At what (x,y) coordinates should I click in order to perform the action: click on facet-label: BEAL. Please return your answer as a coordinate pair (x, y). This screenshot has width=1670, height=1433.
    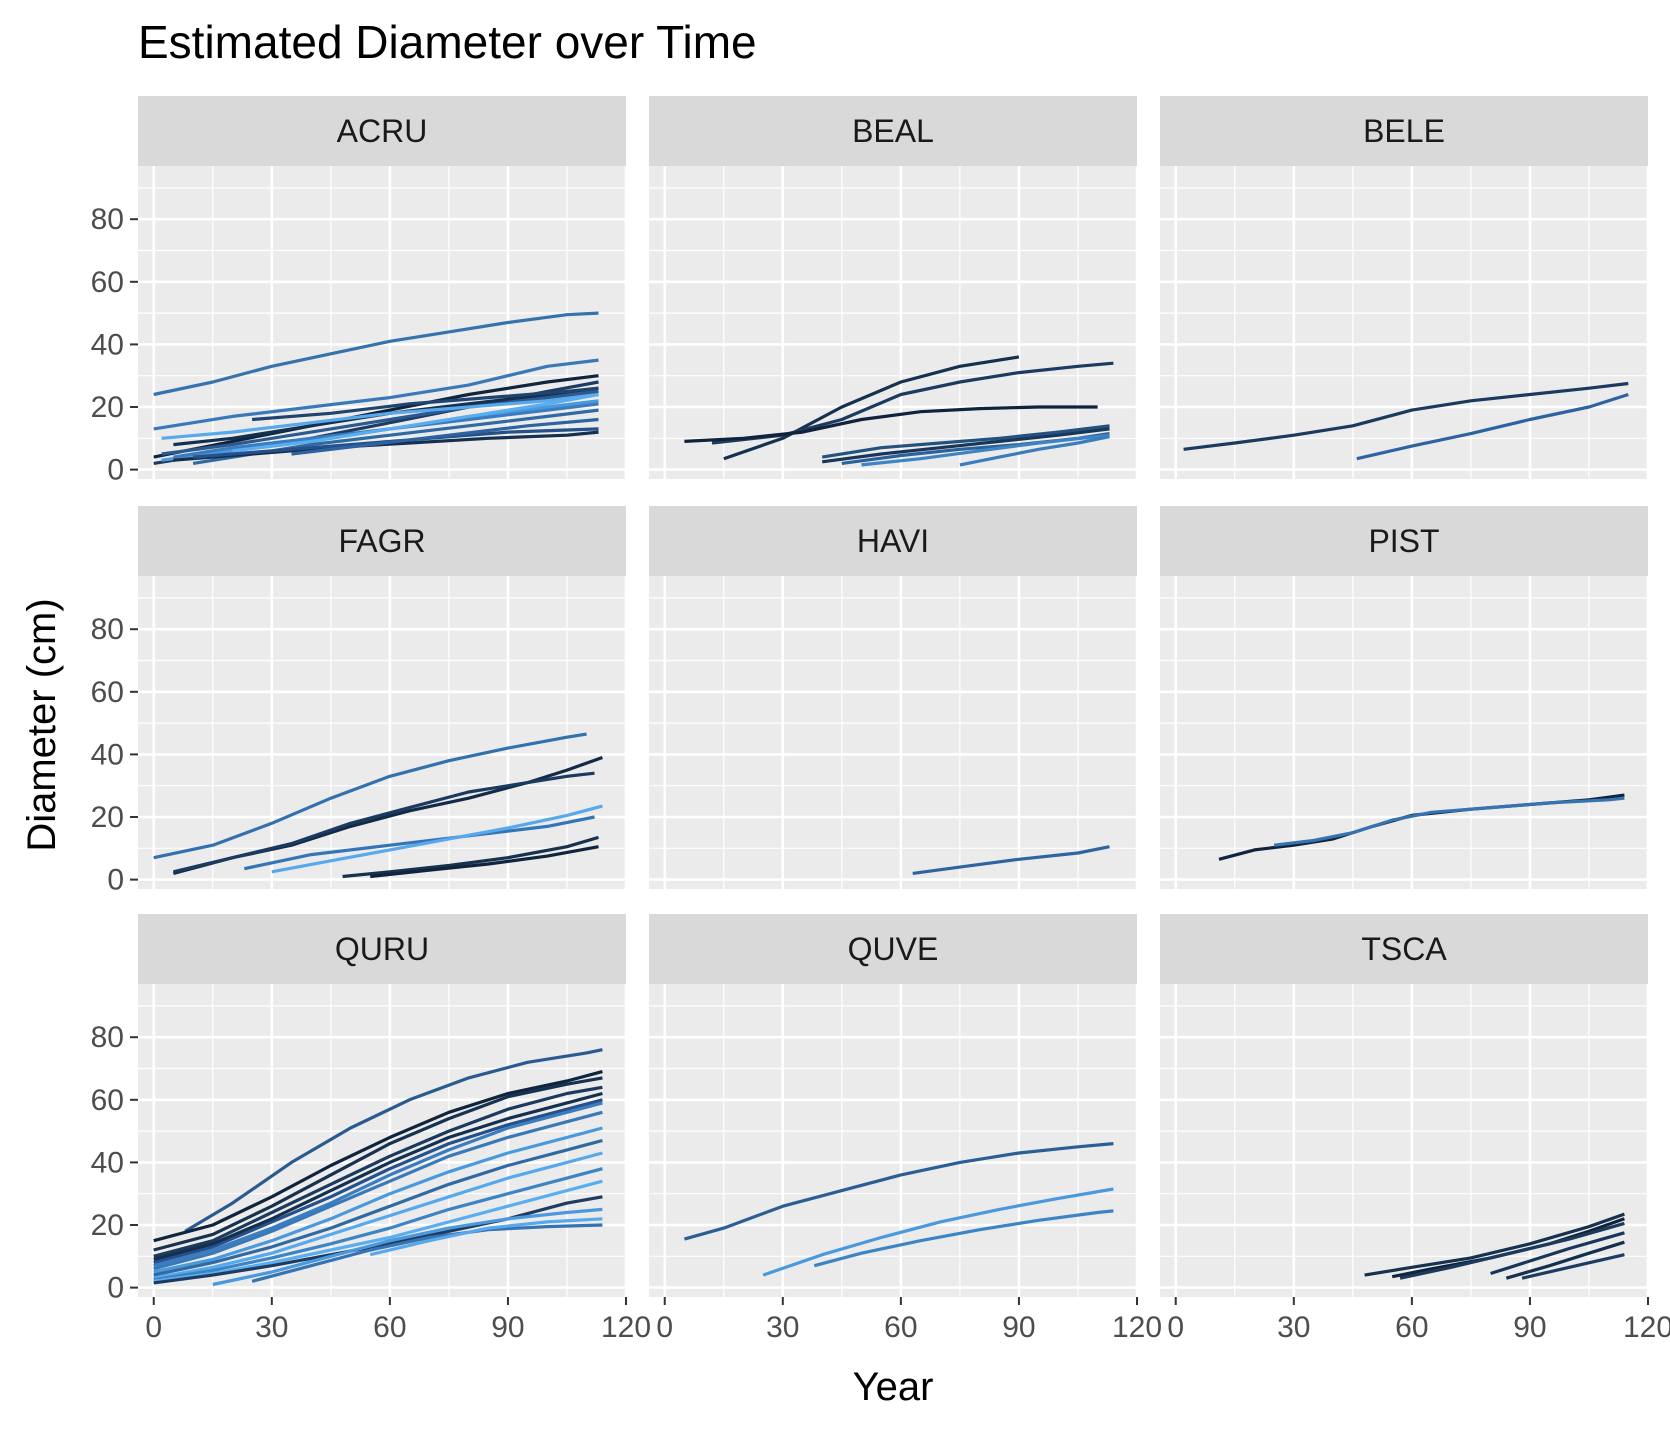
    Looking at the image, I should click on (893, 131).